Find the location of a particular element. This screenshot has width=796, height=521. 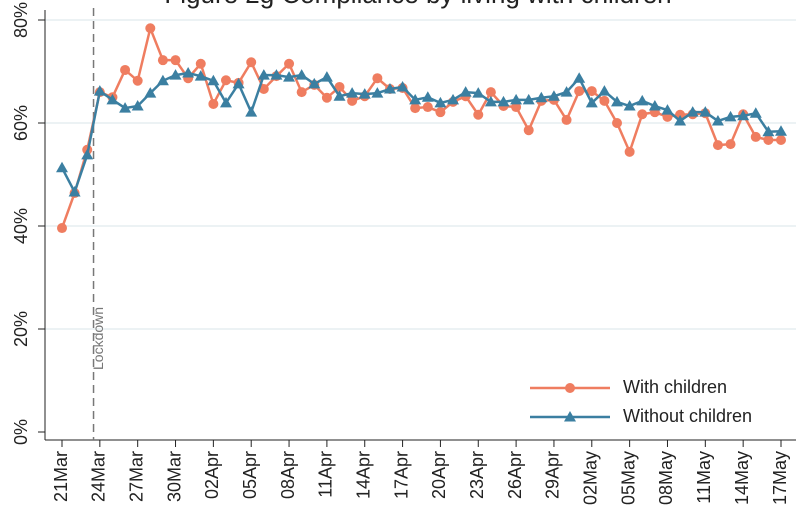

x-tick-label: 26Apr is located at coordinates (515, 475).